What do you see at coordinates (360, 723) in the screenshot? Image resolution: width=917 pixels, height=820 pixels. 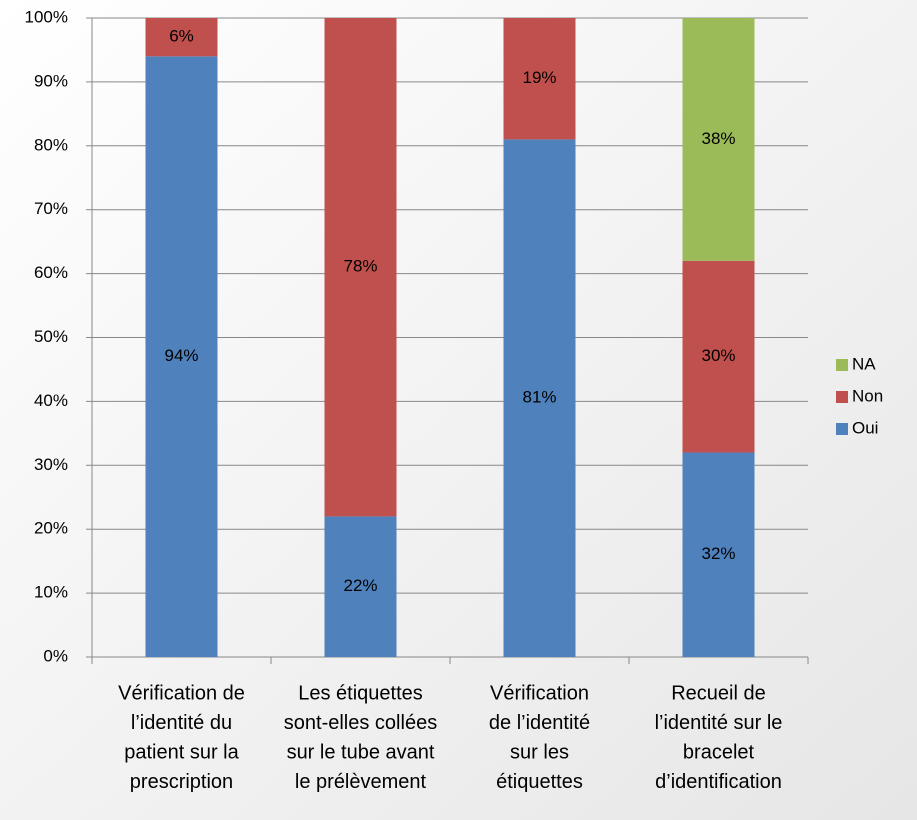 I see `x-tick-label: sont-elles collées` at bounding box center [360, 723].